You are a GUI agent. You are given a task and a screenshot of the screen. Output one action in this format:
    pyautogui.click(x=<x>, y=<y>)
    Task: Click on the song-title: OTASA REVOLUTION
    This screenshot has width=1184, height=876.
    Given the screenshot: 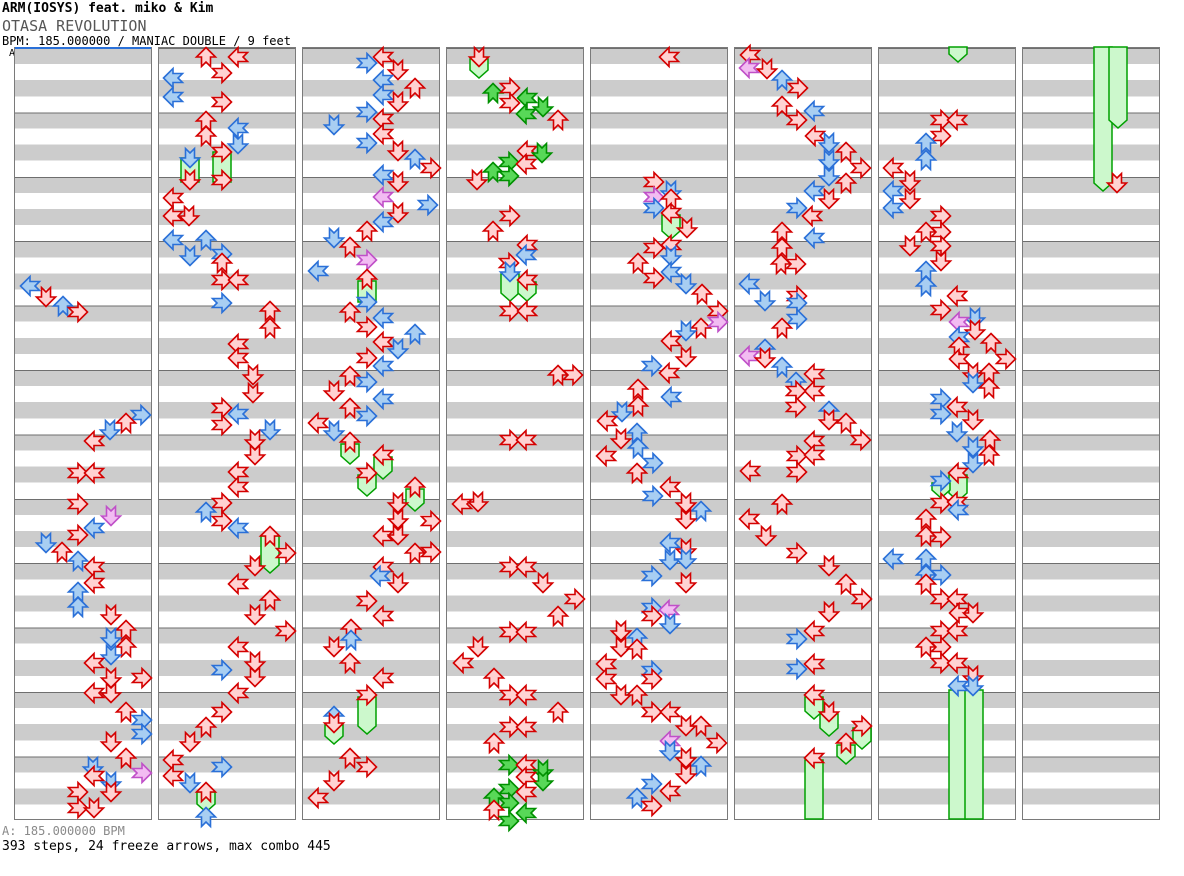 What is the action you would take?
    pyautogui.click(x=74, y=26)
    